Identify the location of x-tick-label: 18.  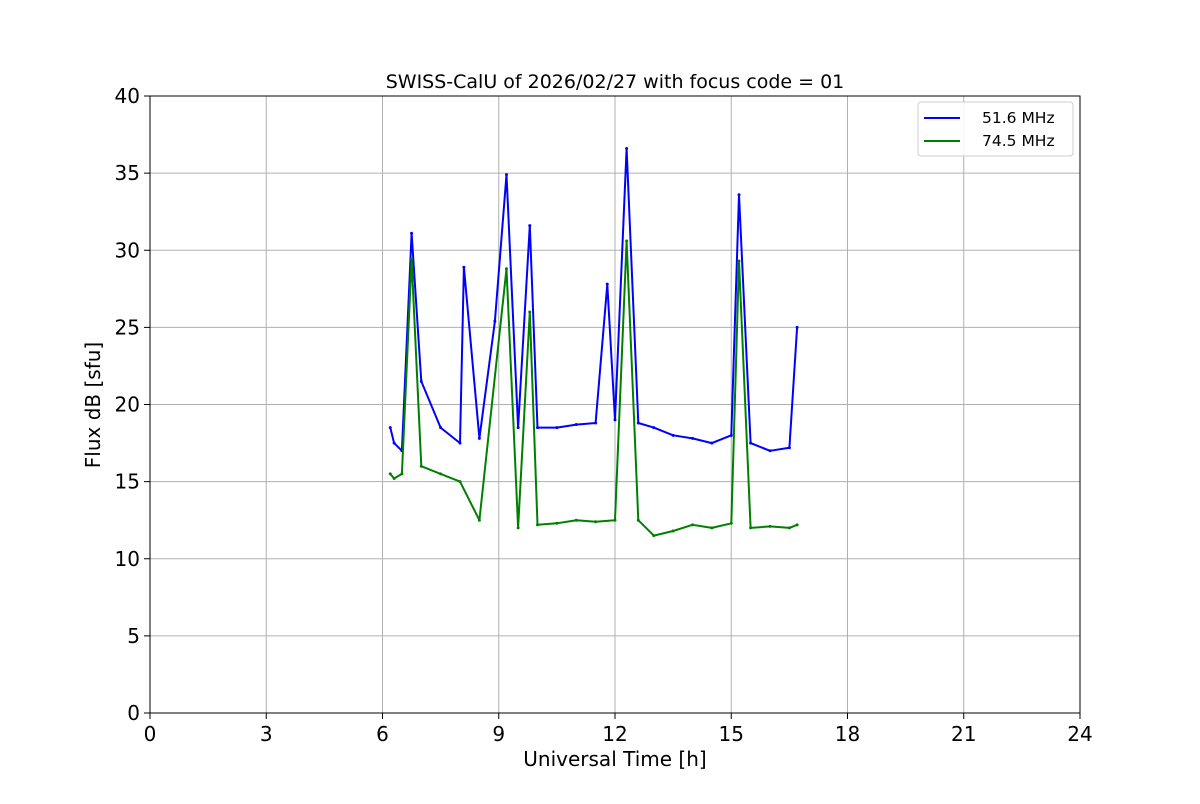
(847, 734).